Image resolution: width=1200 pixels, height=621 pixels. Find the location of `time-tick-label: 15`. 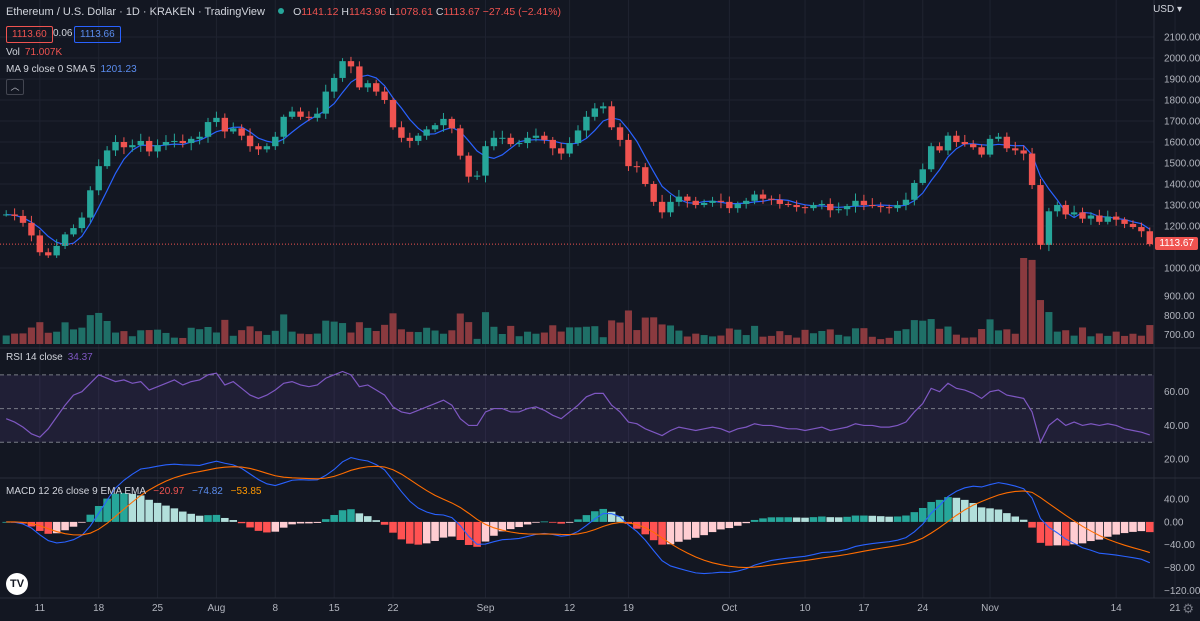

time-tick-label: 15 is located at coordinates (335, 608).